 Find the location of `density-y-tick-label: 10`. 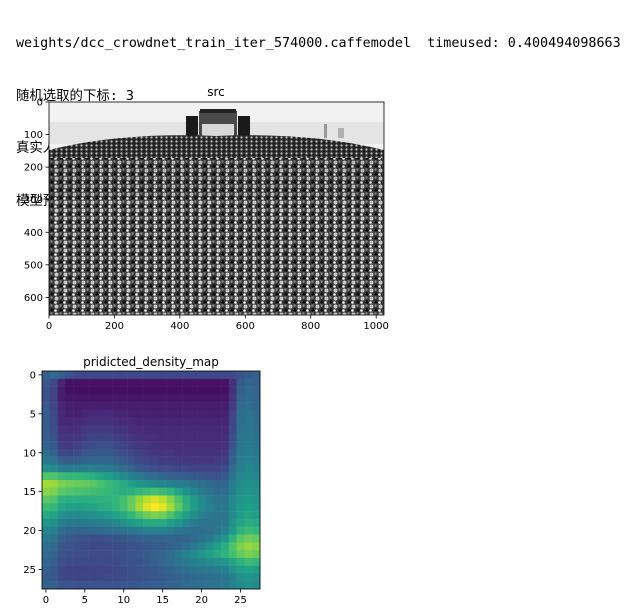

density-y-tick-label: 10 is located at coordinates (29, 453).